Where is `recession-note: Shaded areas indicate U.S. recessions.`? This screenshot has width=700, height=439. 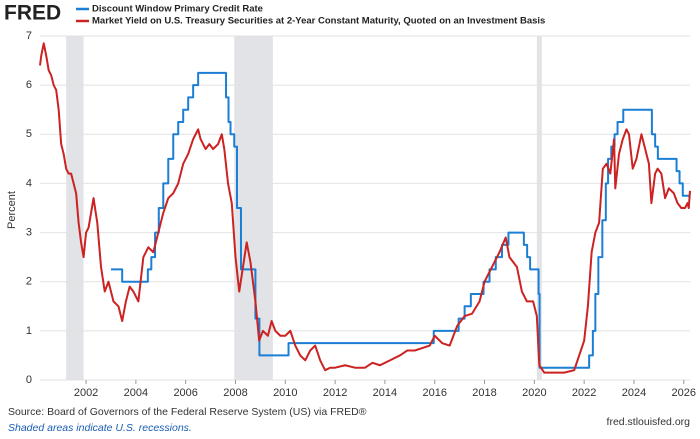 recession-note: Shaded areas indicate U.S. recessions. is located at coordinates (100, 428).